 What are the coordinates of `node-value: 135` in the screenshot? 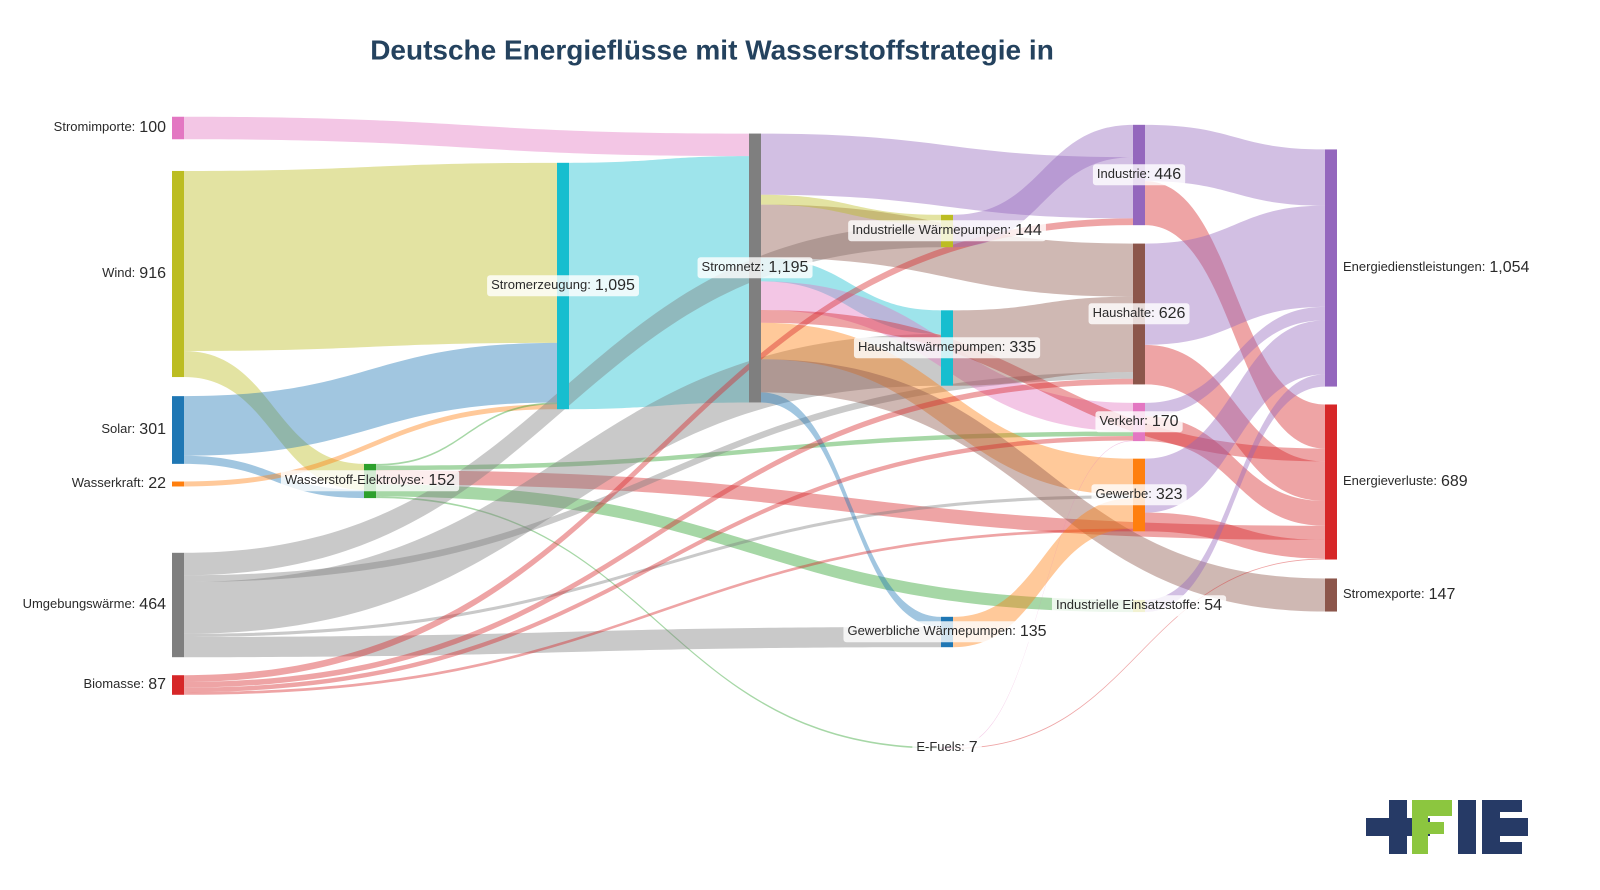 It's located at (1033, 631).